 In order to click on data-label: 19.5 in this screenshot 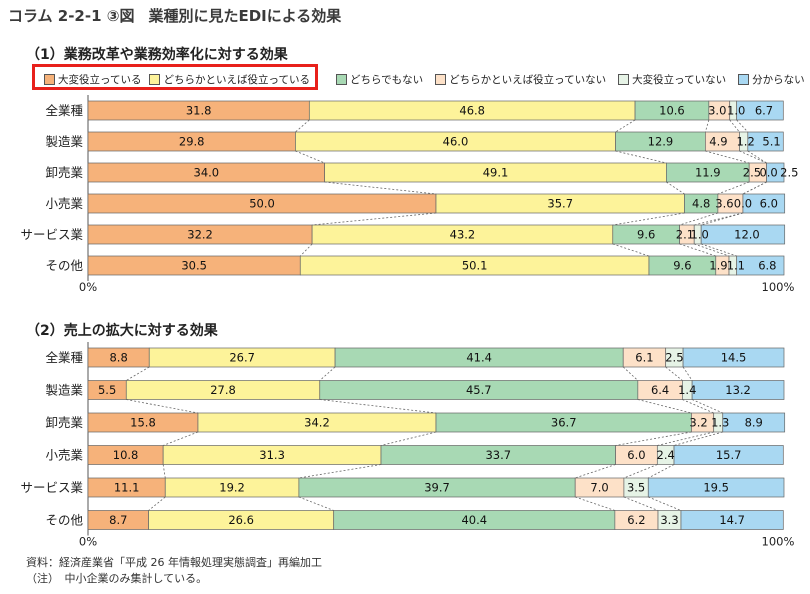, I will do `click(716, 488)`.